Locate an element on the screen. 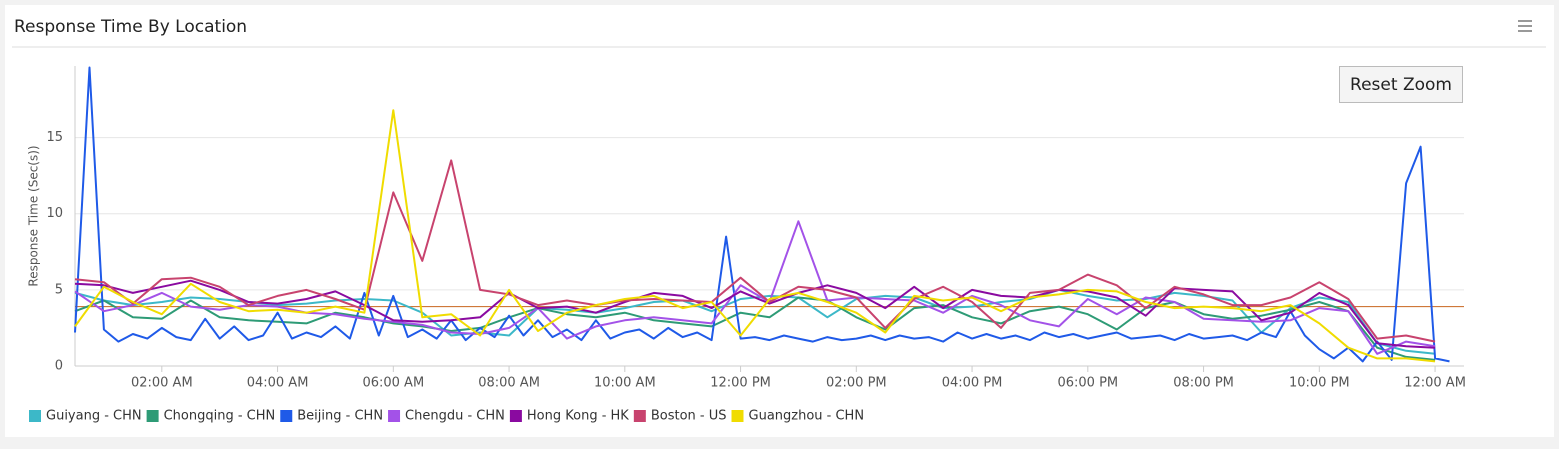 This screenshot has width=1559, height=449. x-tick-label: 04:00 AM is located at coordinates (278, 383).